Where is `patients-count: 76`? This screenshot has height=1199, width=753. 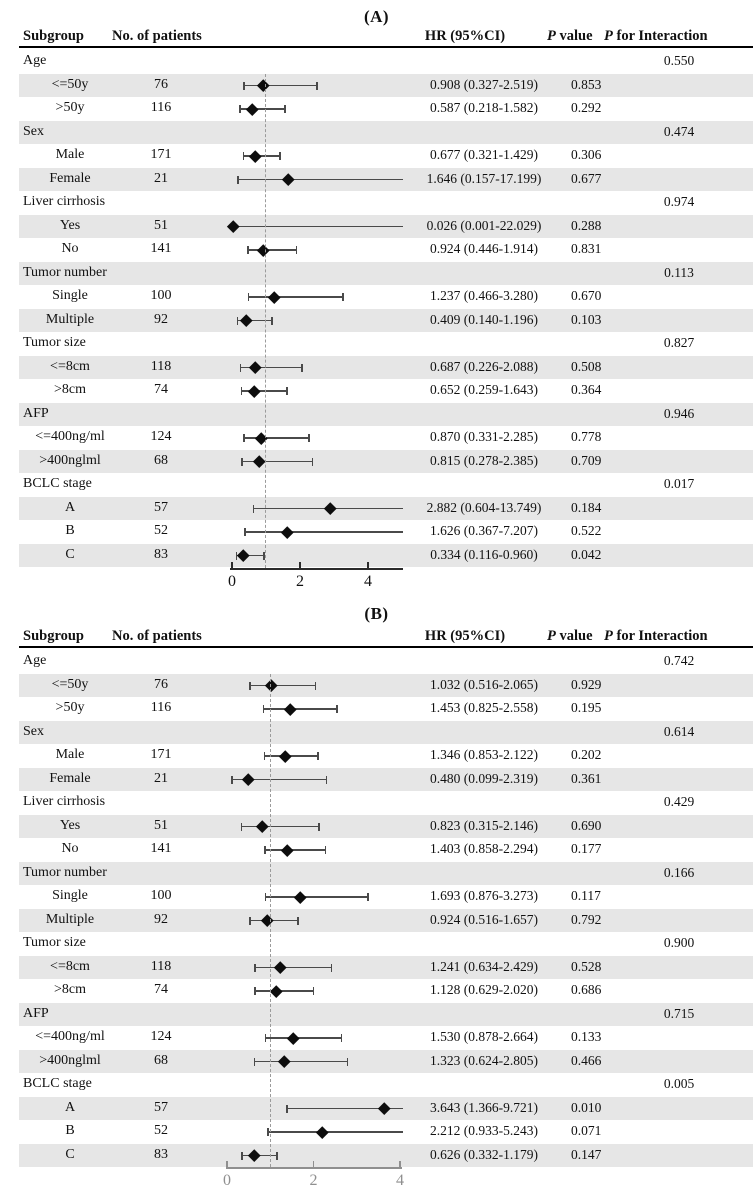
patients-count: 76 is located at coordinates (161, 684).